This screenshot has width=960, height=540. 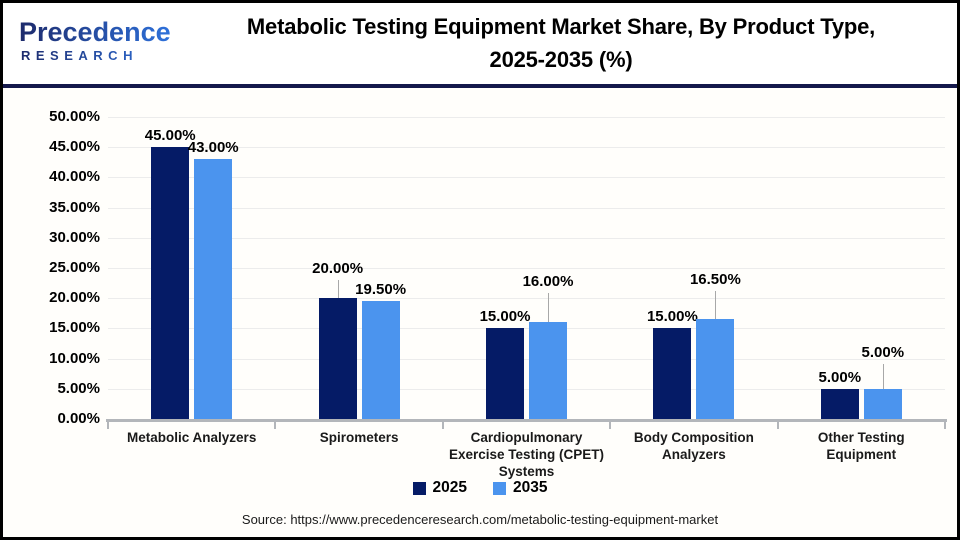 What do you see at coordinates (95, 55) in the screenshot?
I see `logo-subtitle: RESEARCH` at bounding box center [95, 55].